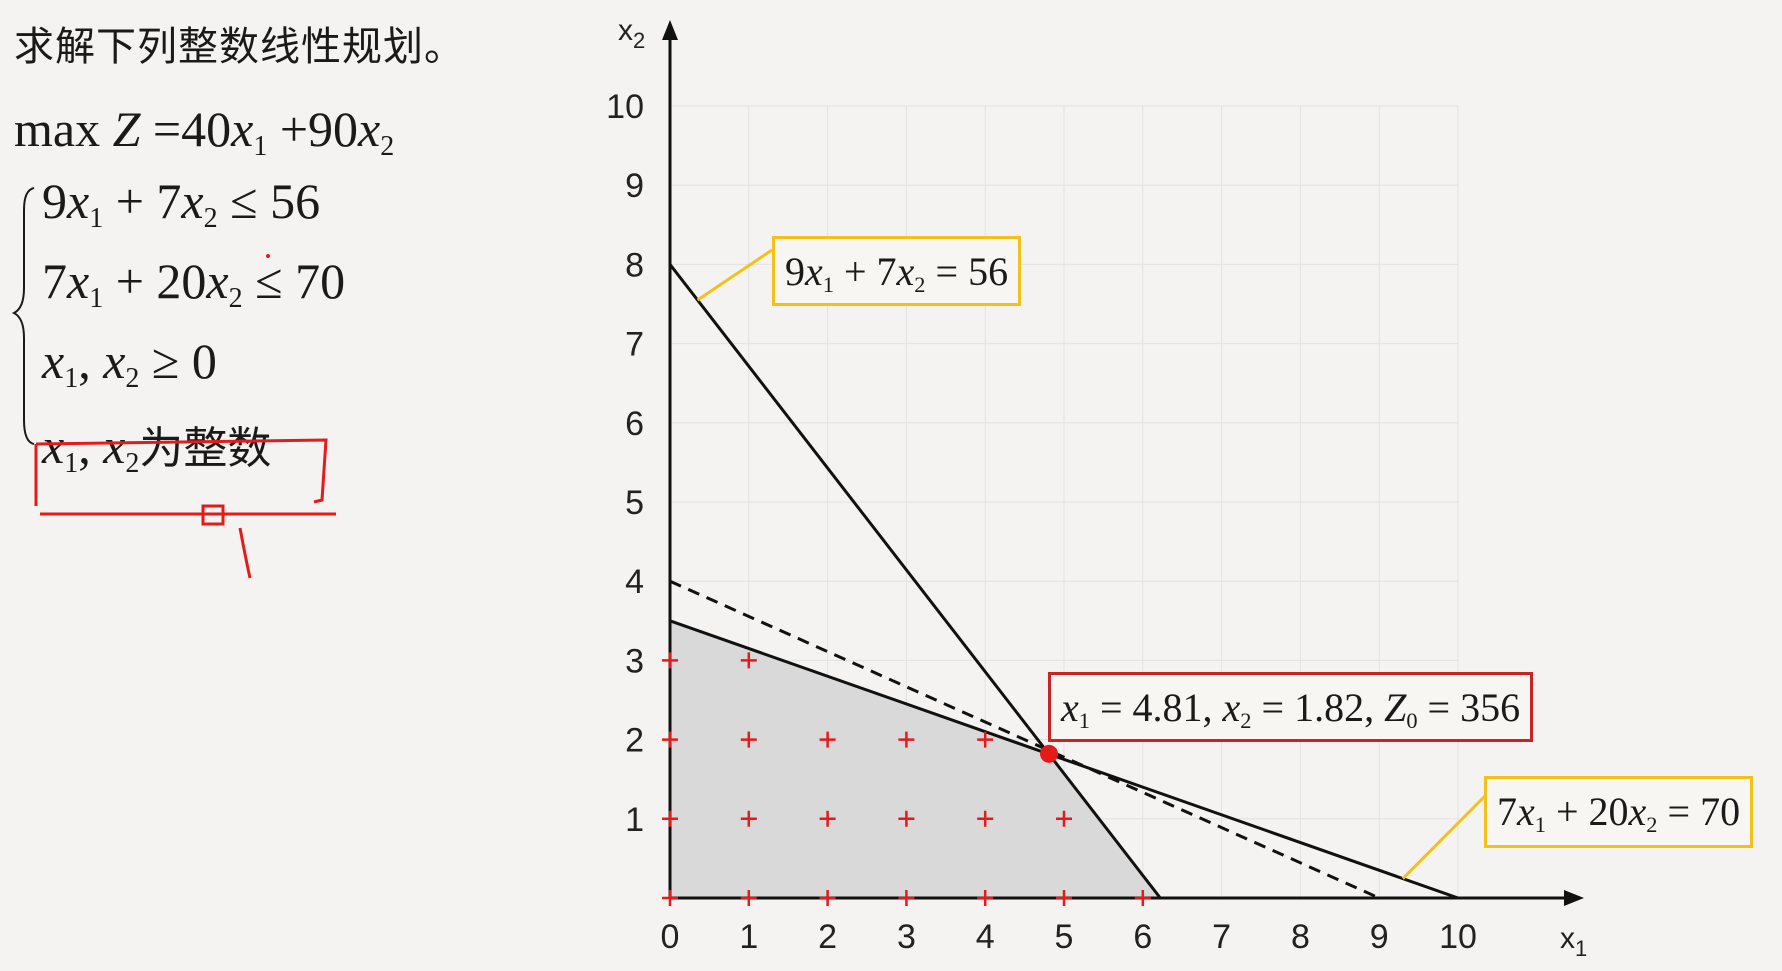  I want to click on x-tick-label: 1, so click(748, 937).